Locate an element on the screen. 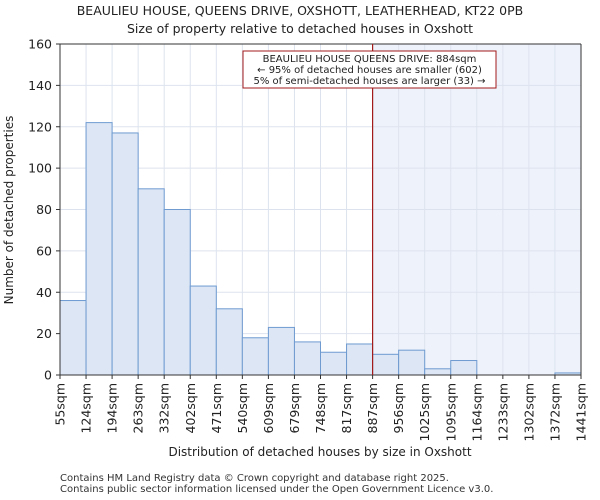  annotation-box is located at coordinates (369, 69).